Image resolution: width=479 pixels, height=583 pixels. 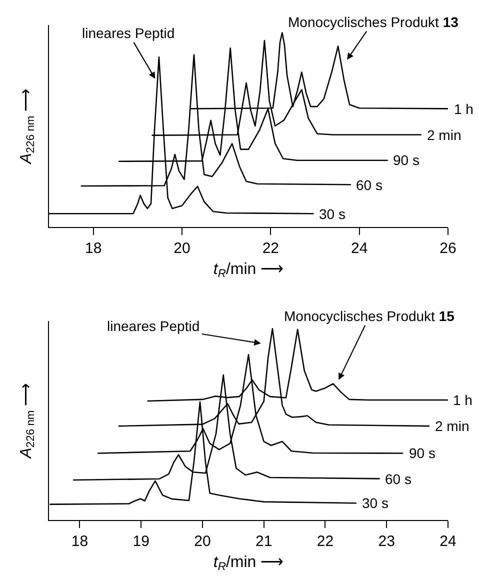 I want to click on x-tick-label: 21, so click(x=264, y=541).